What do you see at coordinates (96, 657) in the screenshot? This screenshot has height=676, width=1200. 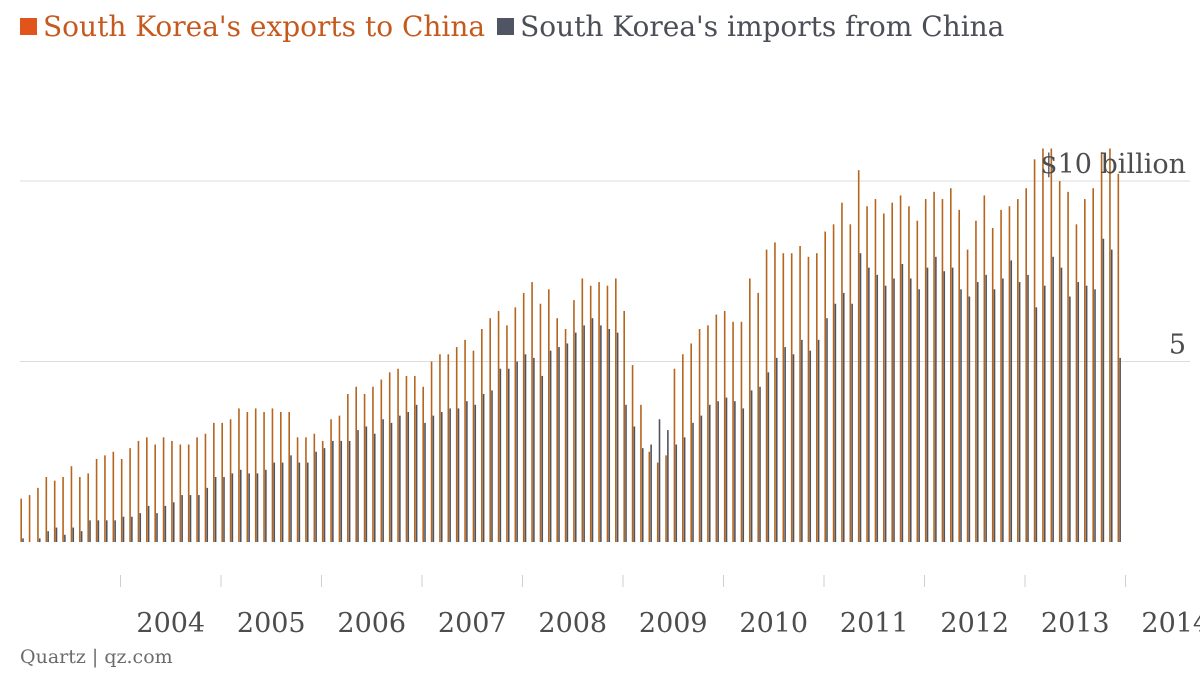 I see `source-credit: Quartz | qz.com` at bounding box center [96, 657].